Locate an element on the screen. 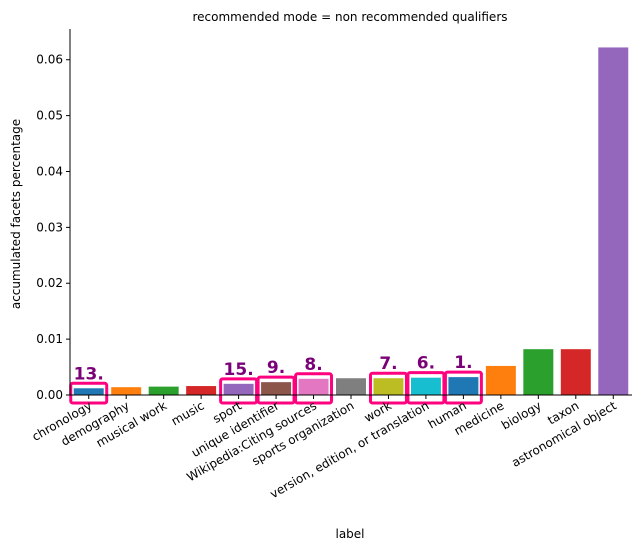  y-tick-label-4: 0.04 is located at coordinates (49, 171).